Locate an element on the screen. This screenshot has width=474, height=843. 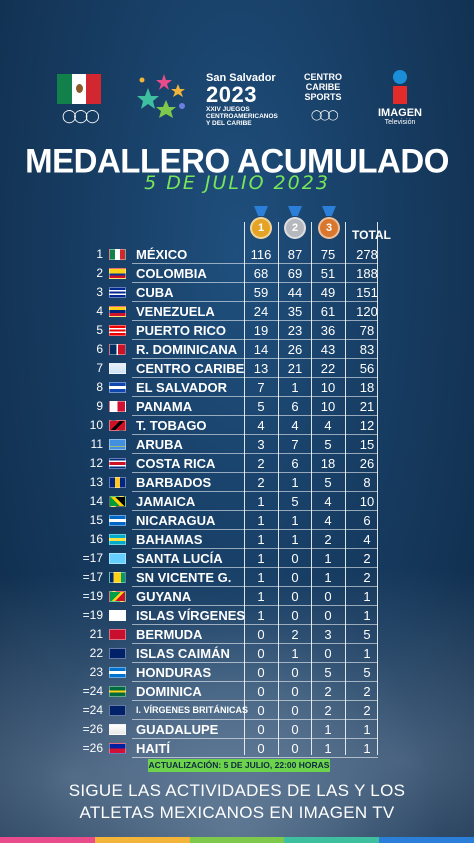
rank-cell: 4 is located at coordinates (99, 311).